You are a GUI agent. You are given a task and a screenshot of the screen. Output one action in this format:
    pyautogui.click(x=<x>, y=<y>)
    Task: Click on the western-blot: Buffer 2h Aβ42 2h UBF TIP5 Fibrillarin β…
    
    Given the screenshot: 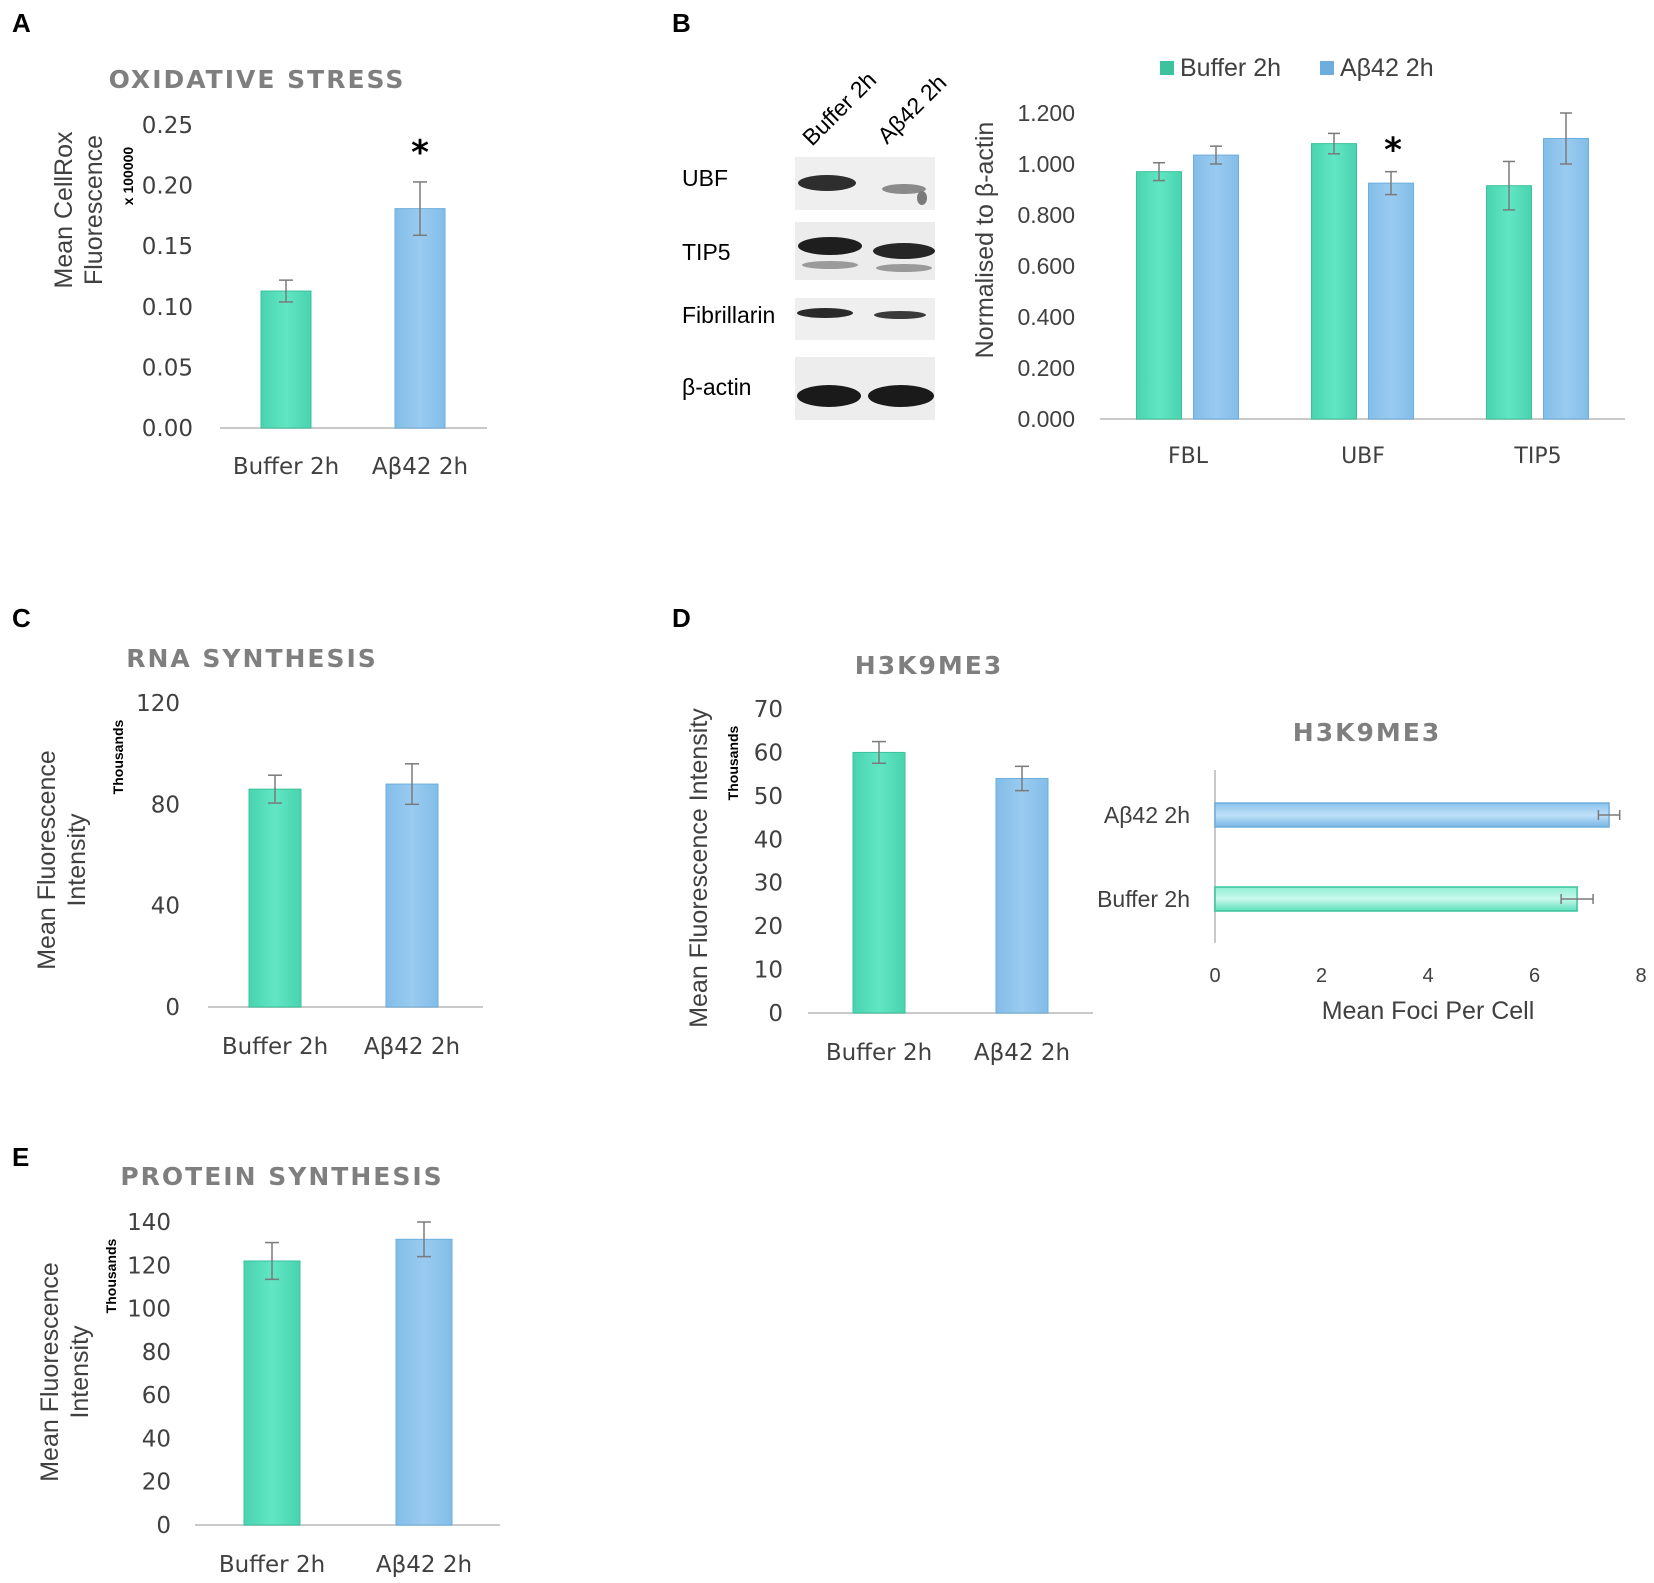 What is the action you would take?
    pyautogui.click(x=816, y=243)
    